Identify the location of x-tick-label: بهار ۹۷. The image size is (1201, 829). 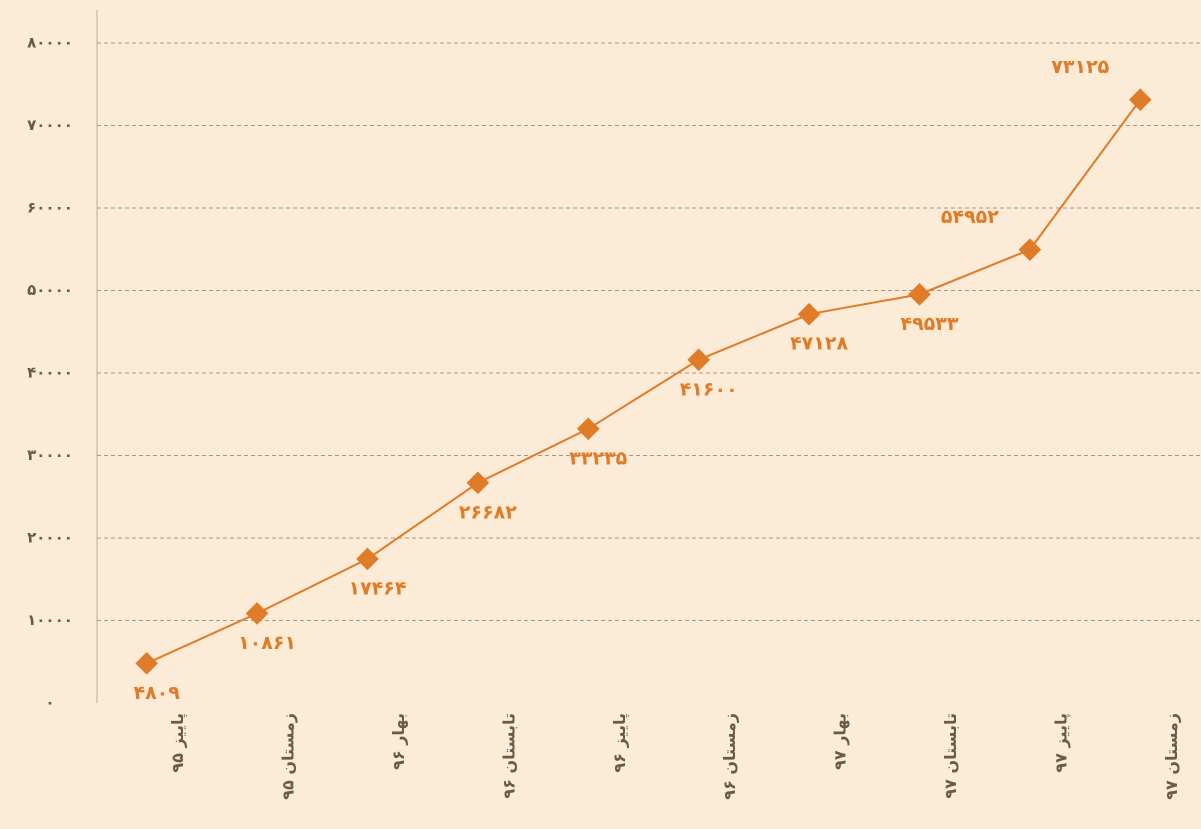
(840, 741).